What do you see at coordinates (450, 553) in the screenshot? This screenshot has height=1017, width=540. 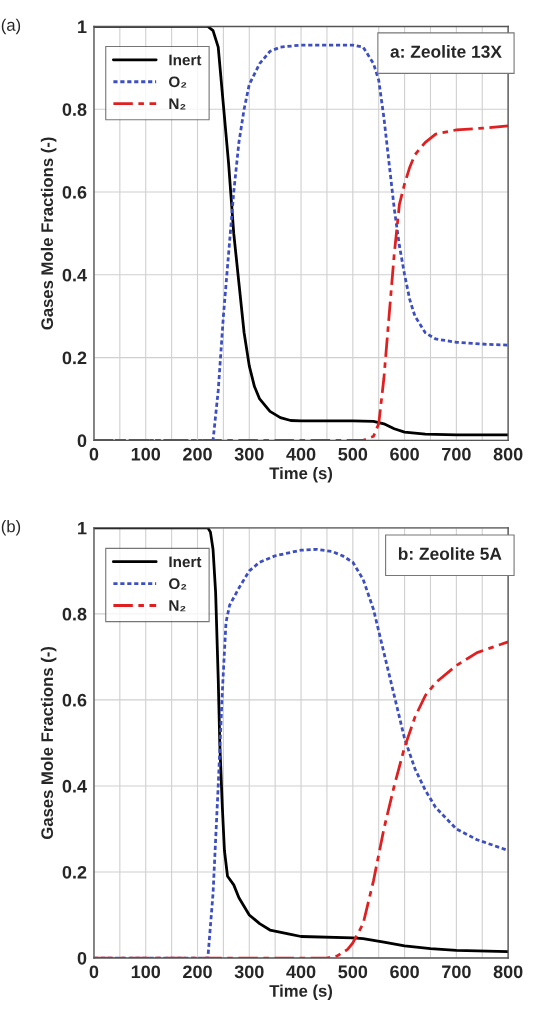 I see `text: b: Zeolite 5A` at bounding box center [450, 553].